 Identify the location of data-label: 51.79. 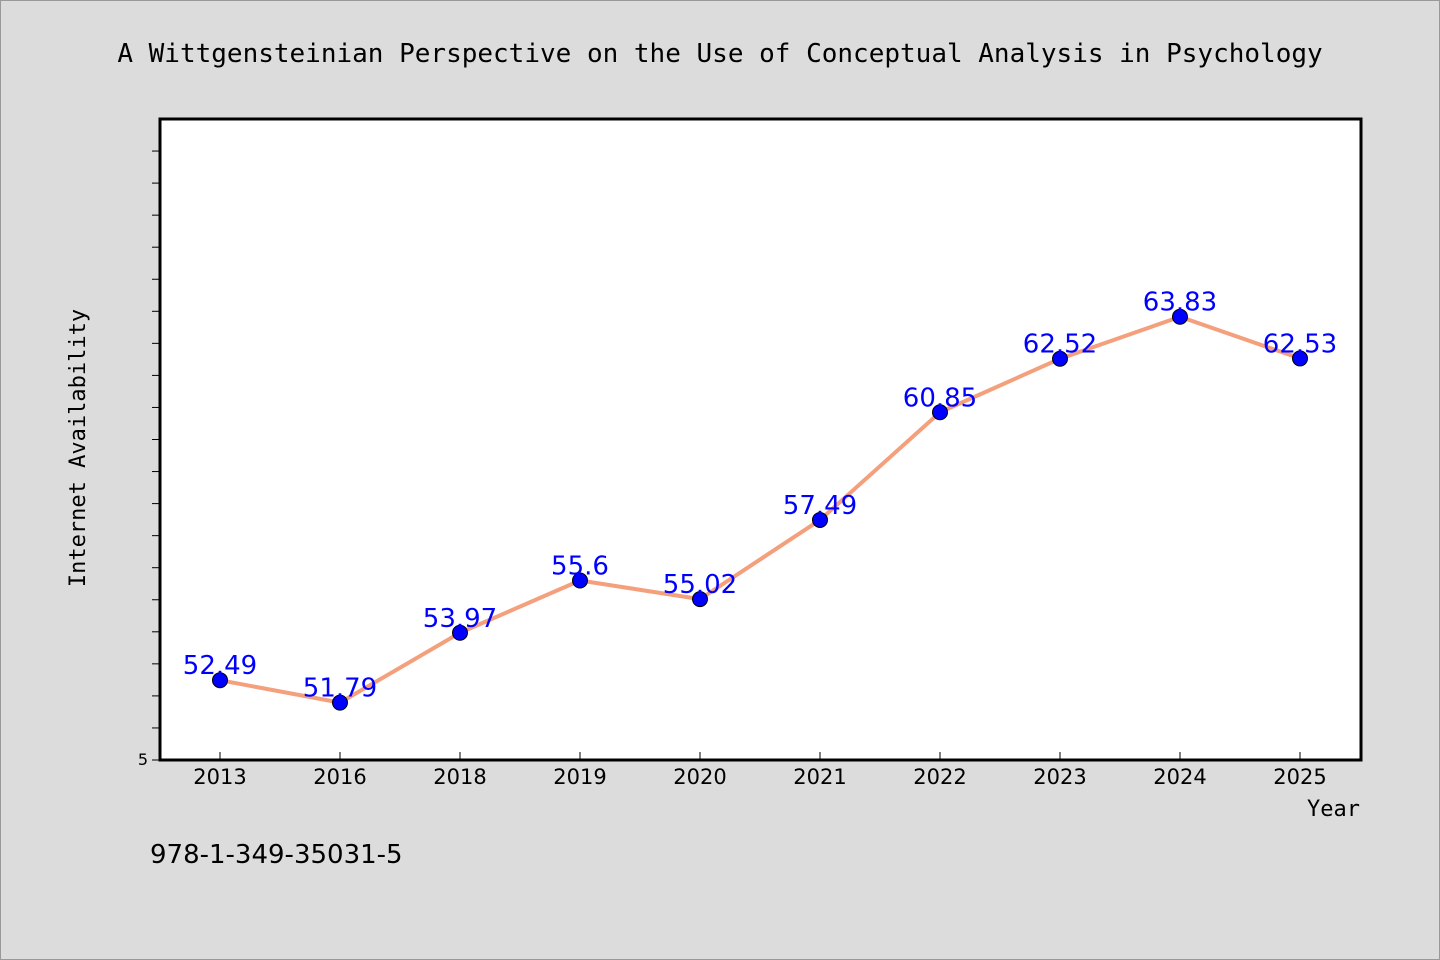
(340, 689).